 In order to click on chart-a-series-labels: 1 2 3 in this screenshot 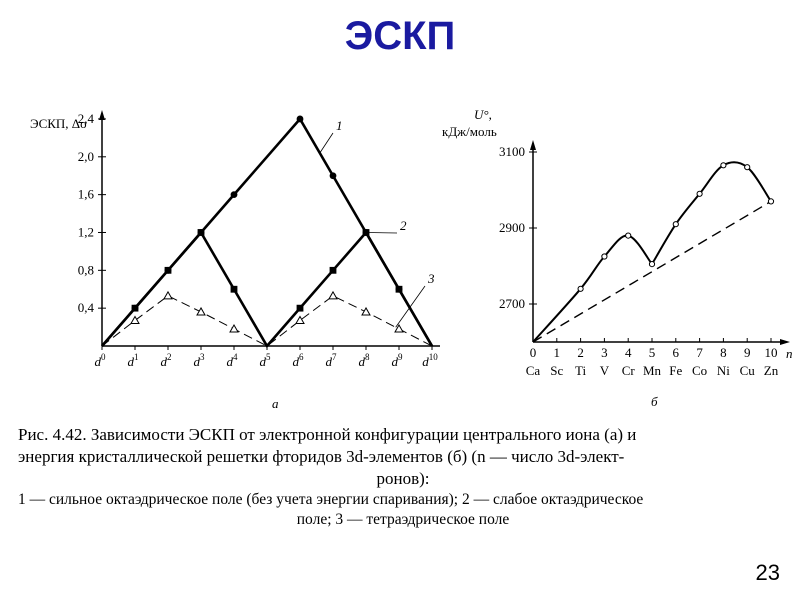, I will do `click(377, 223)`.